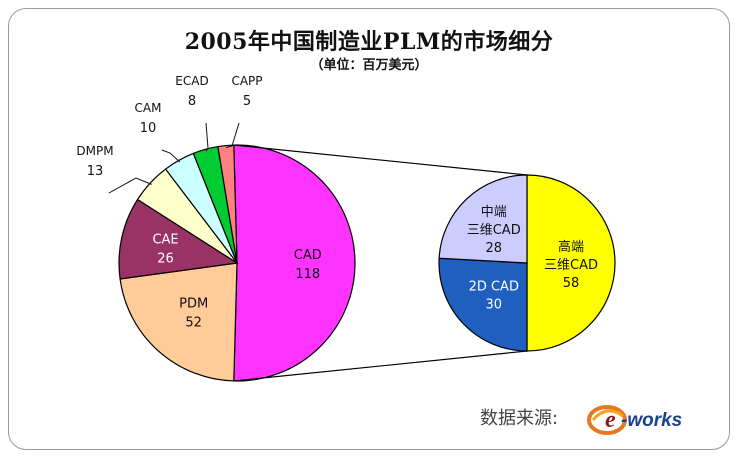  Describe the element at coordinates (610, 420) in the screenshot. I see `svg-text: e` at that location.